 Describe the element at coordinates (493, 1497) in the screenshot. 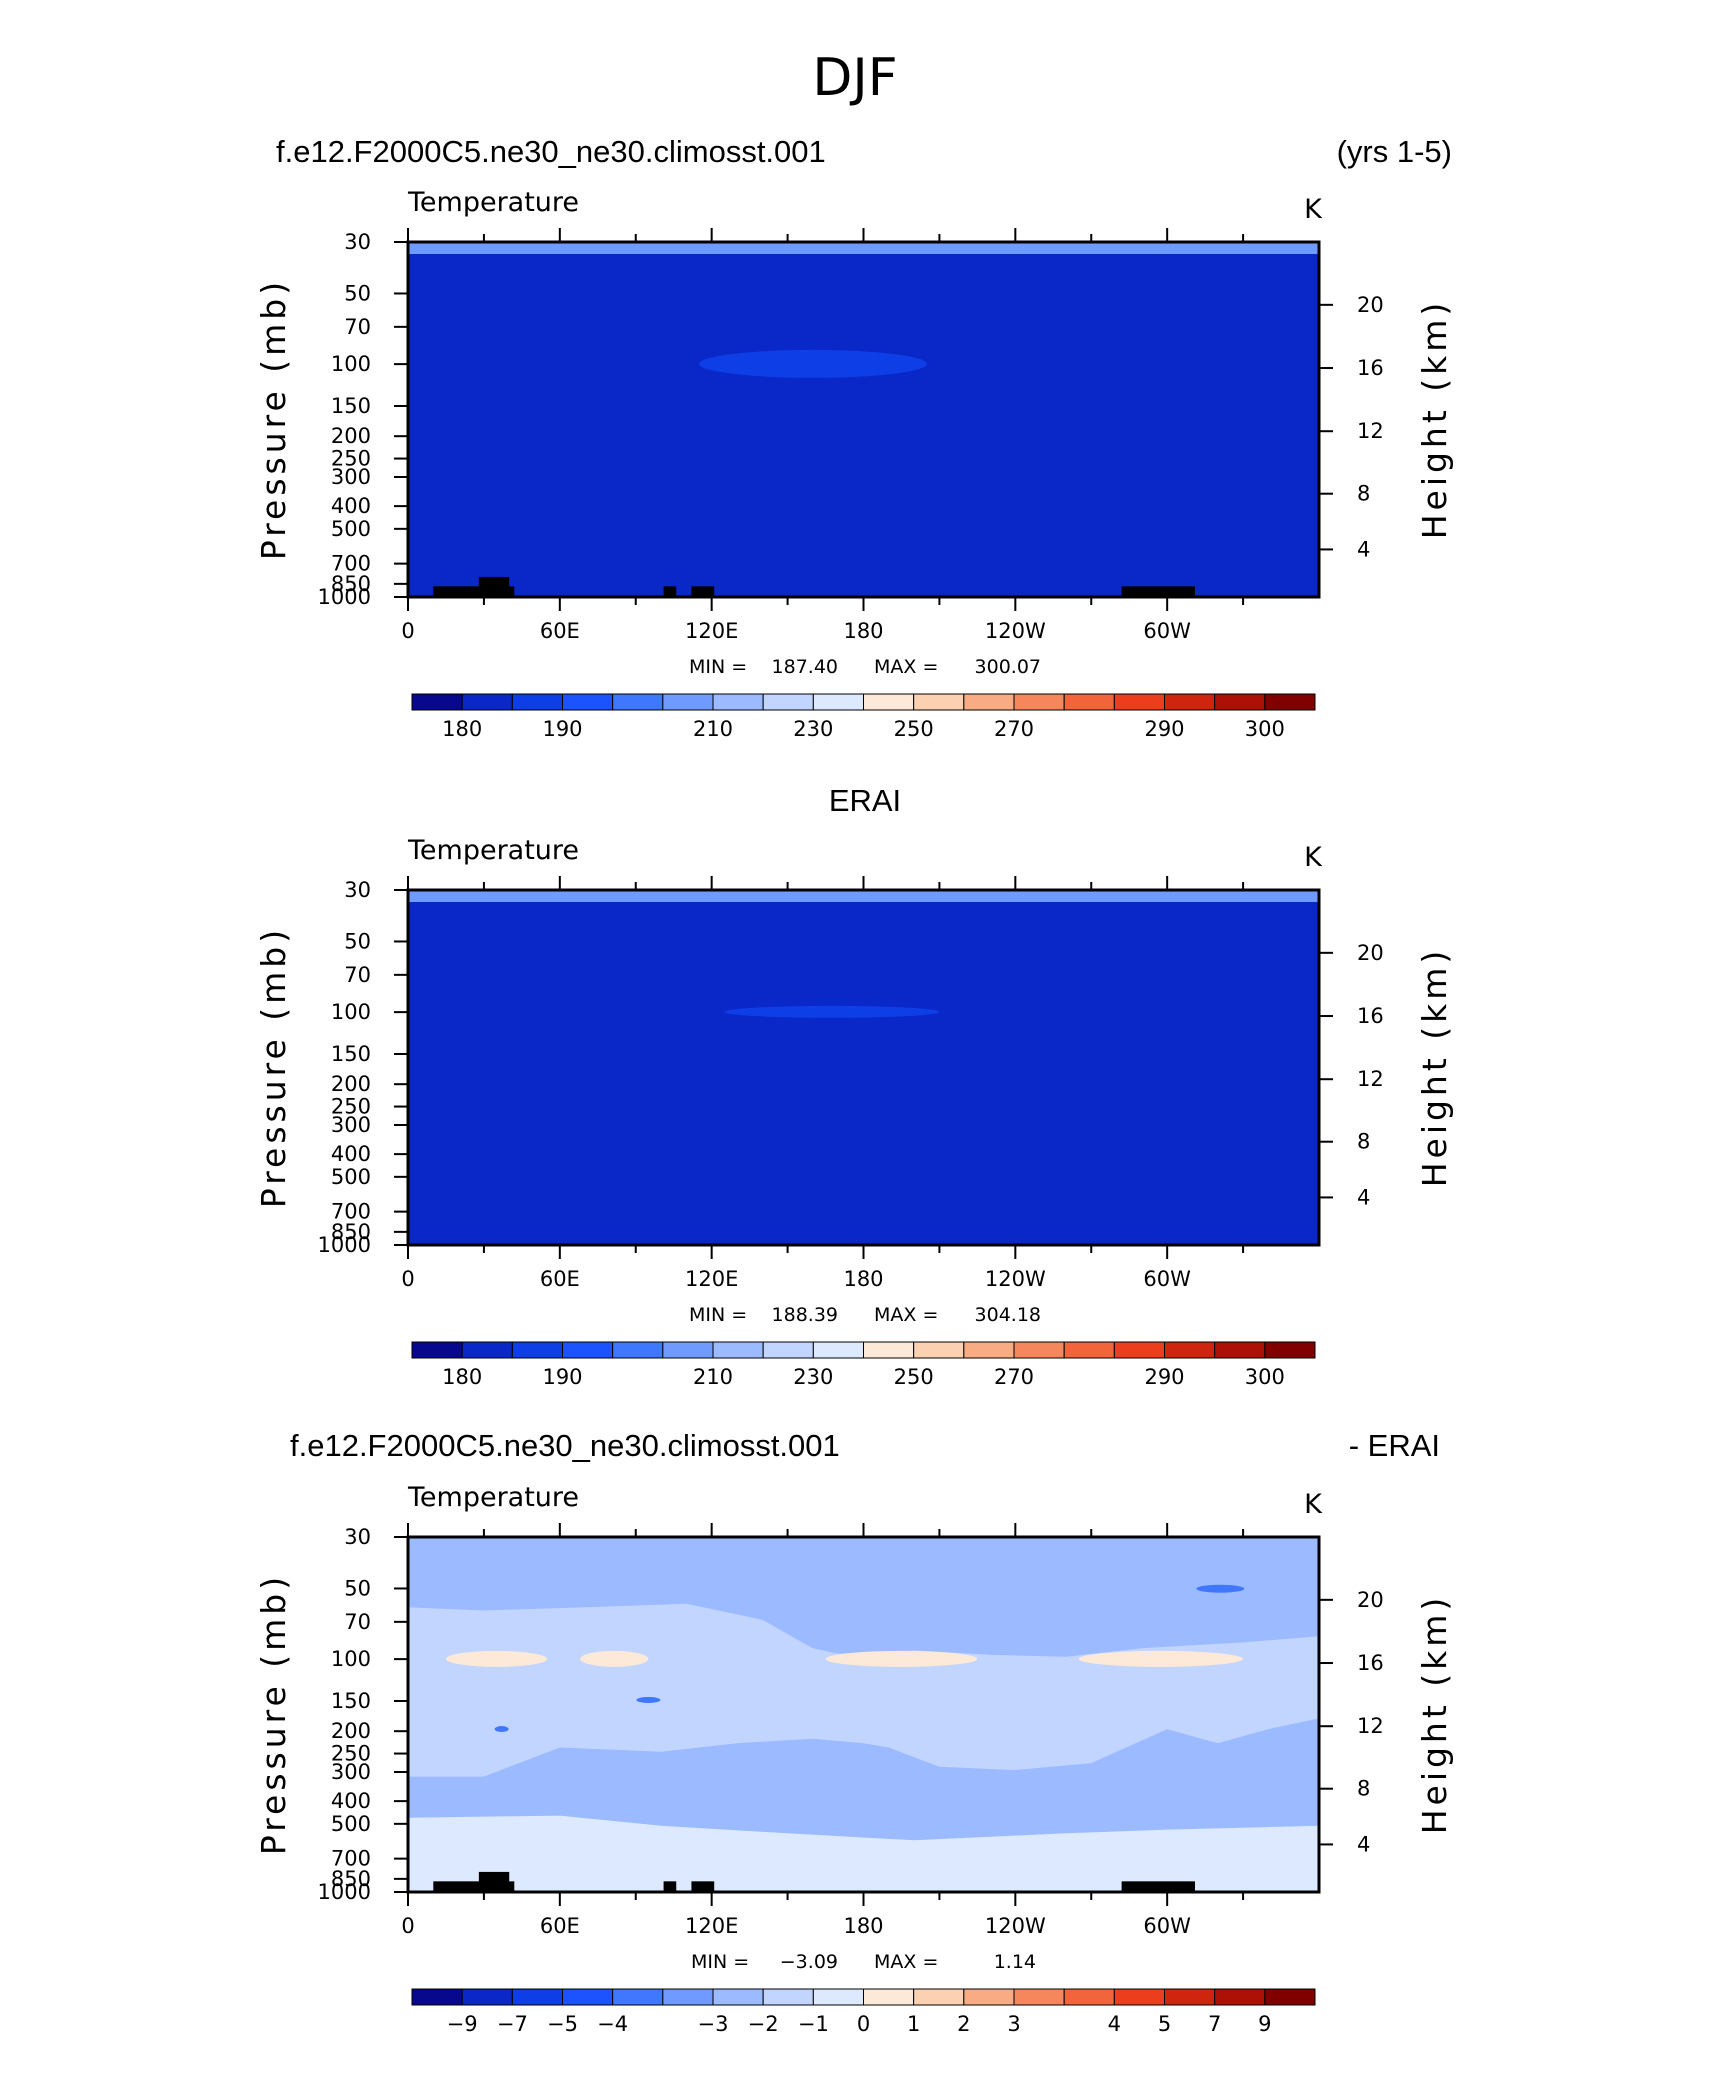

I see `variable-name: Temperature` at that location.